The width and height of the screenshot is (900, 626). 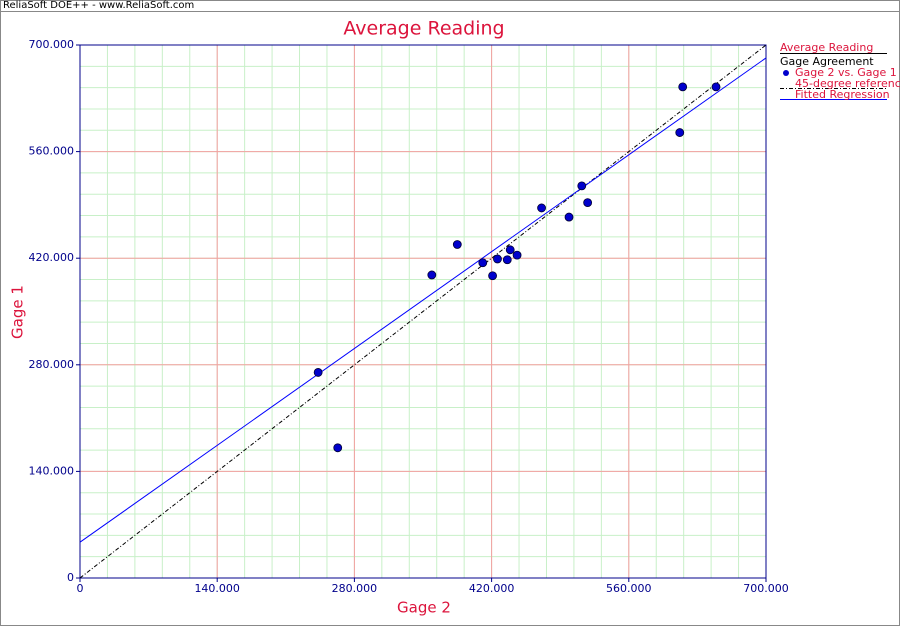 What do you see at coordinates (52, 151) in the screenshot?
I see `y-tick-label: 560.000` at bounding box center [52, 151].